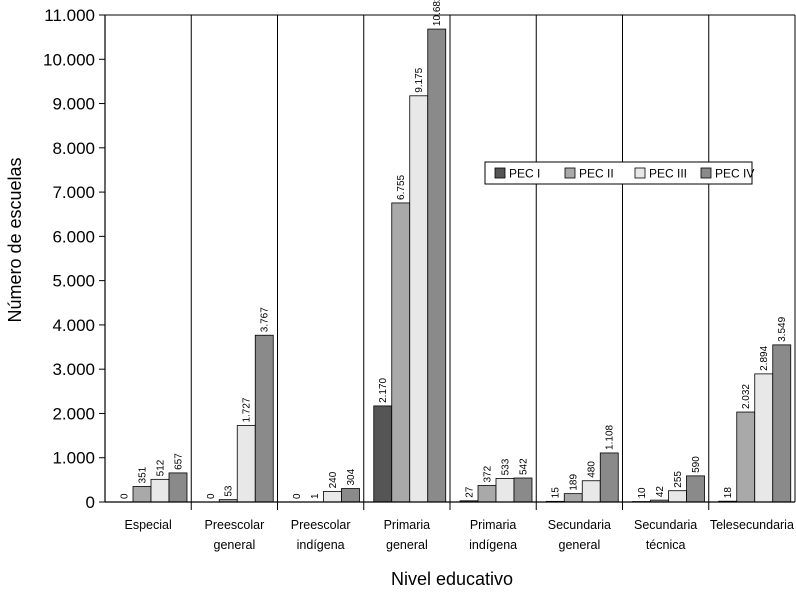  What do you see at coordinates (470, 492) in the screenshot?
I see `bar-value-label: 27` at bounding box center [470, 492].